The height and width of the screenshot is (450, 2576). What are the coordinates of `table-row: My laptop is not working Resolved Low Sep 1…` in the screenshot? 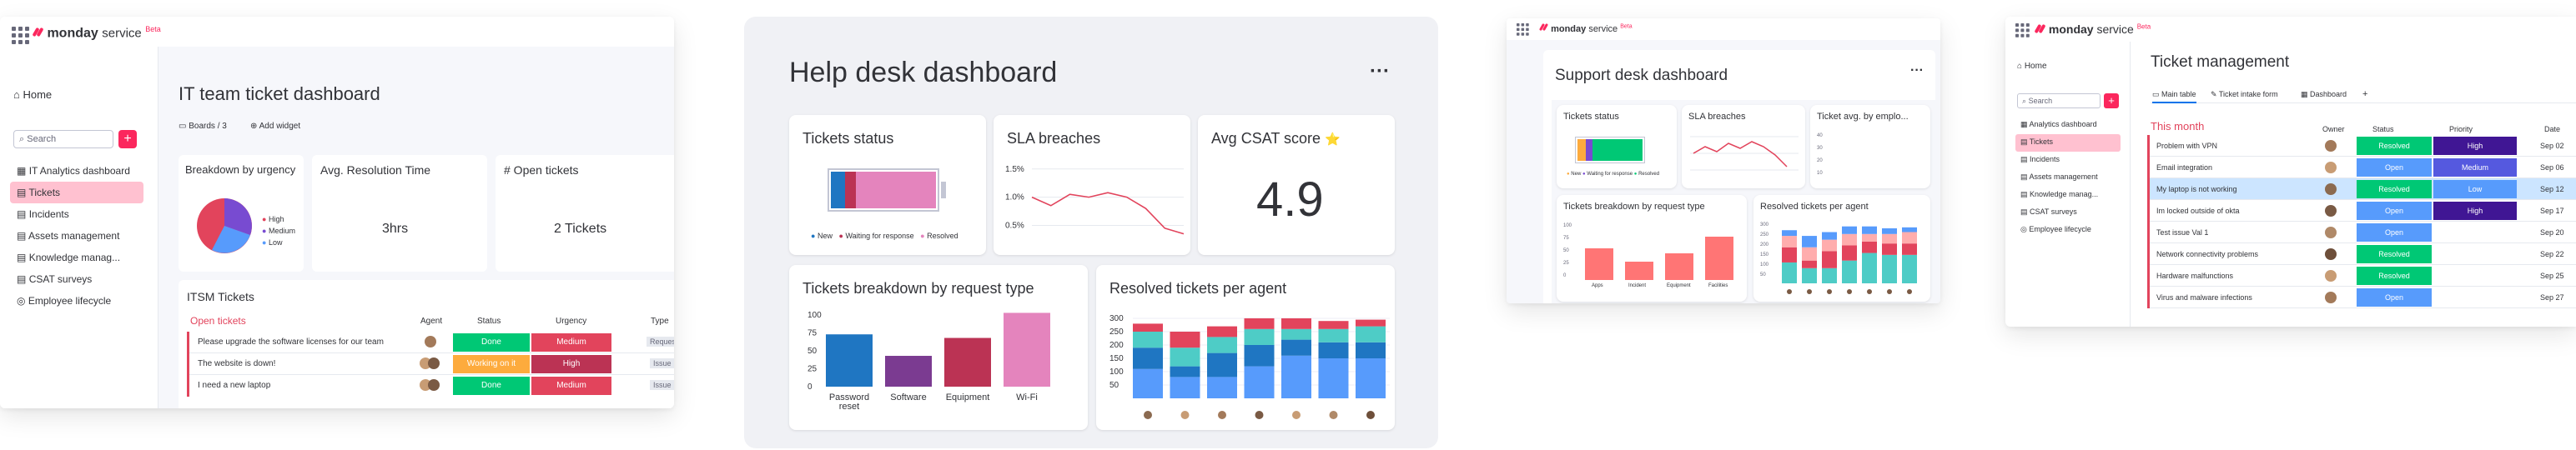 It's located at (2363, 189).